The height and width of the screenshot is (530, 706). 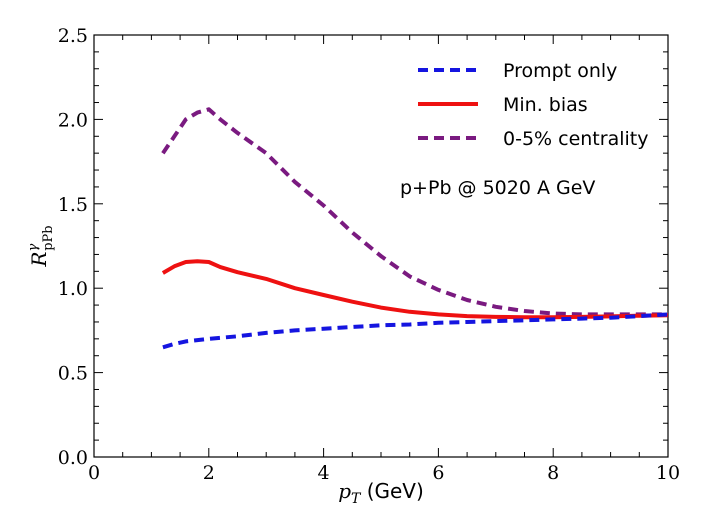 I want to click on y-tick-label: 1.0, so click(x=73, y=289).